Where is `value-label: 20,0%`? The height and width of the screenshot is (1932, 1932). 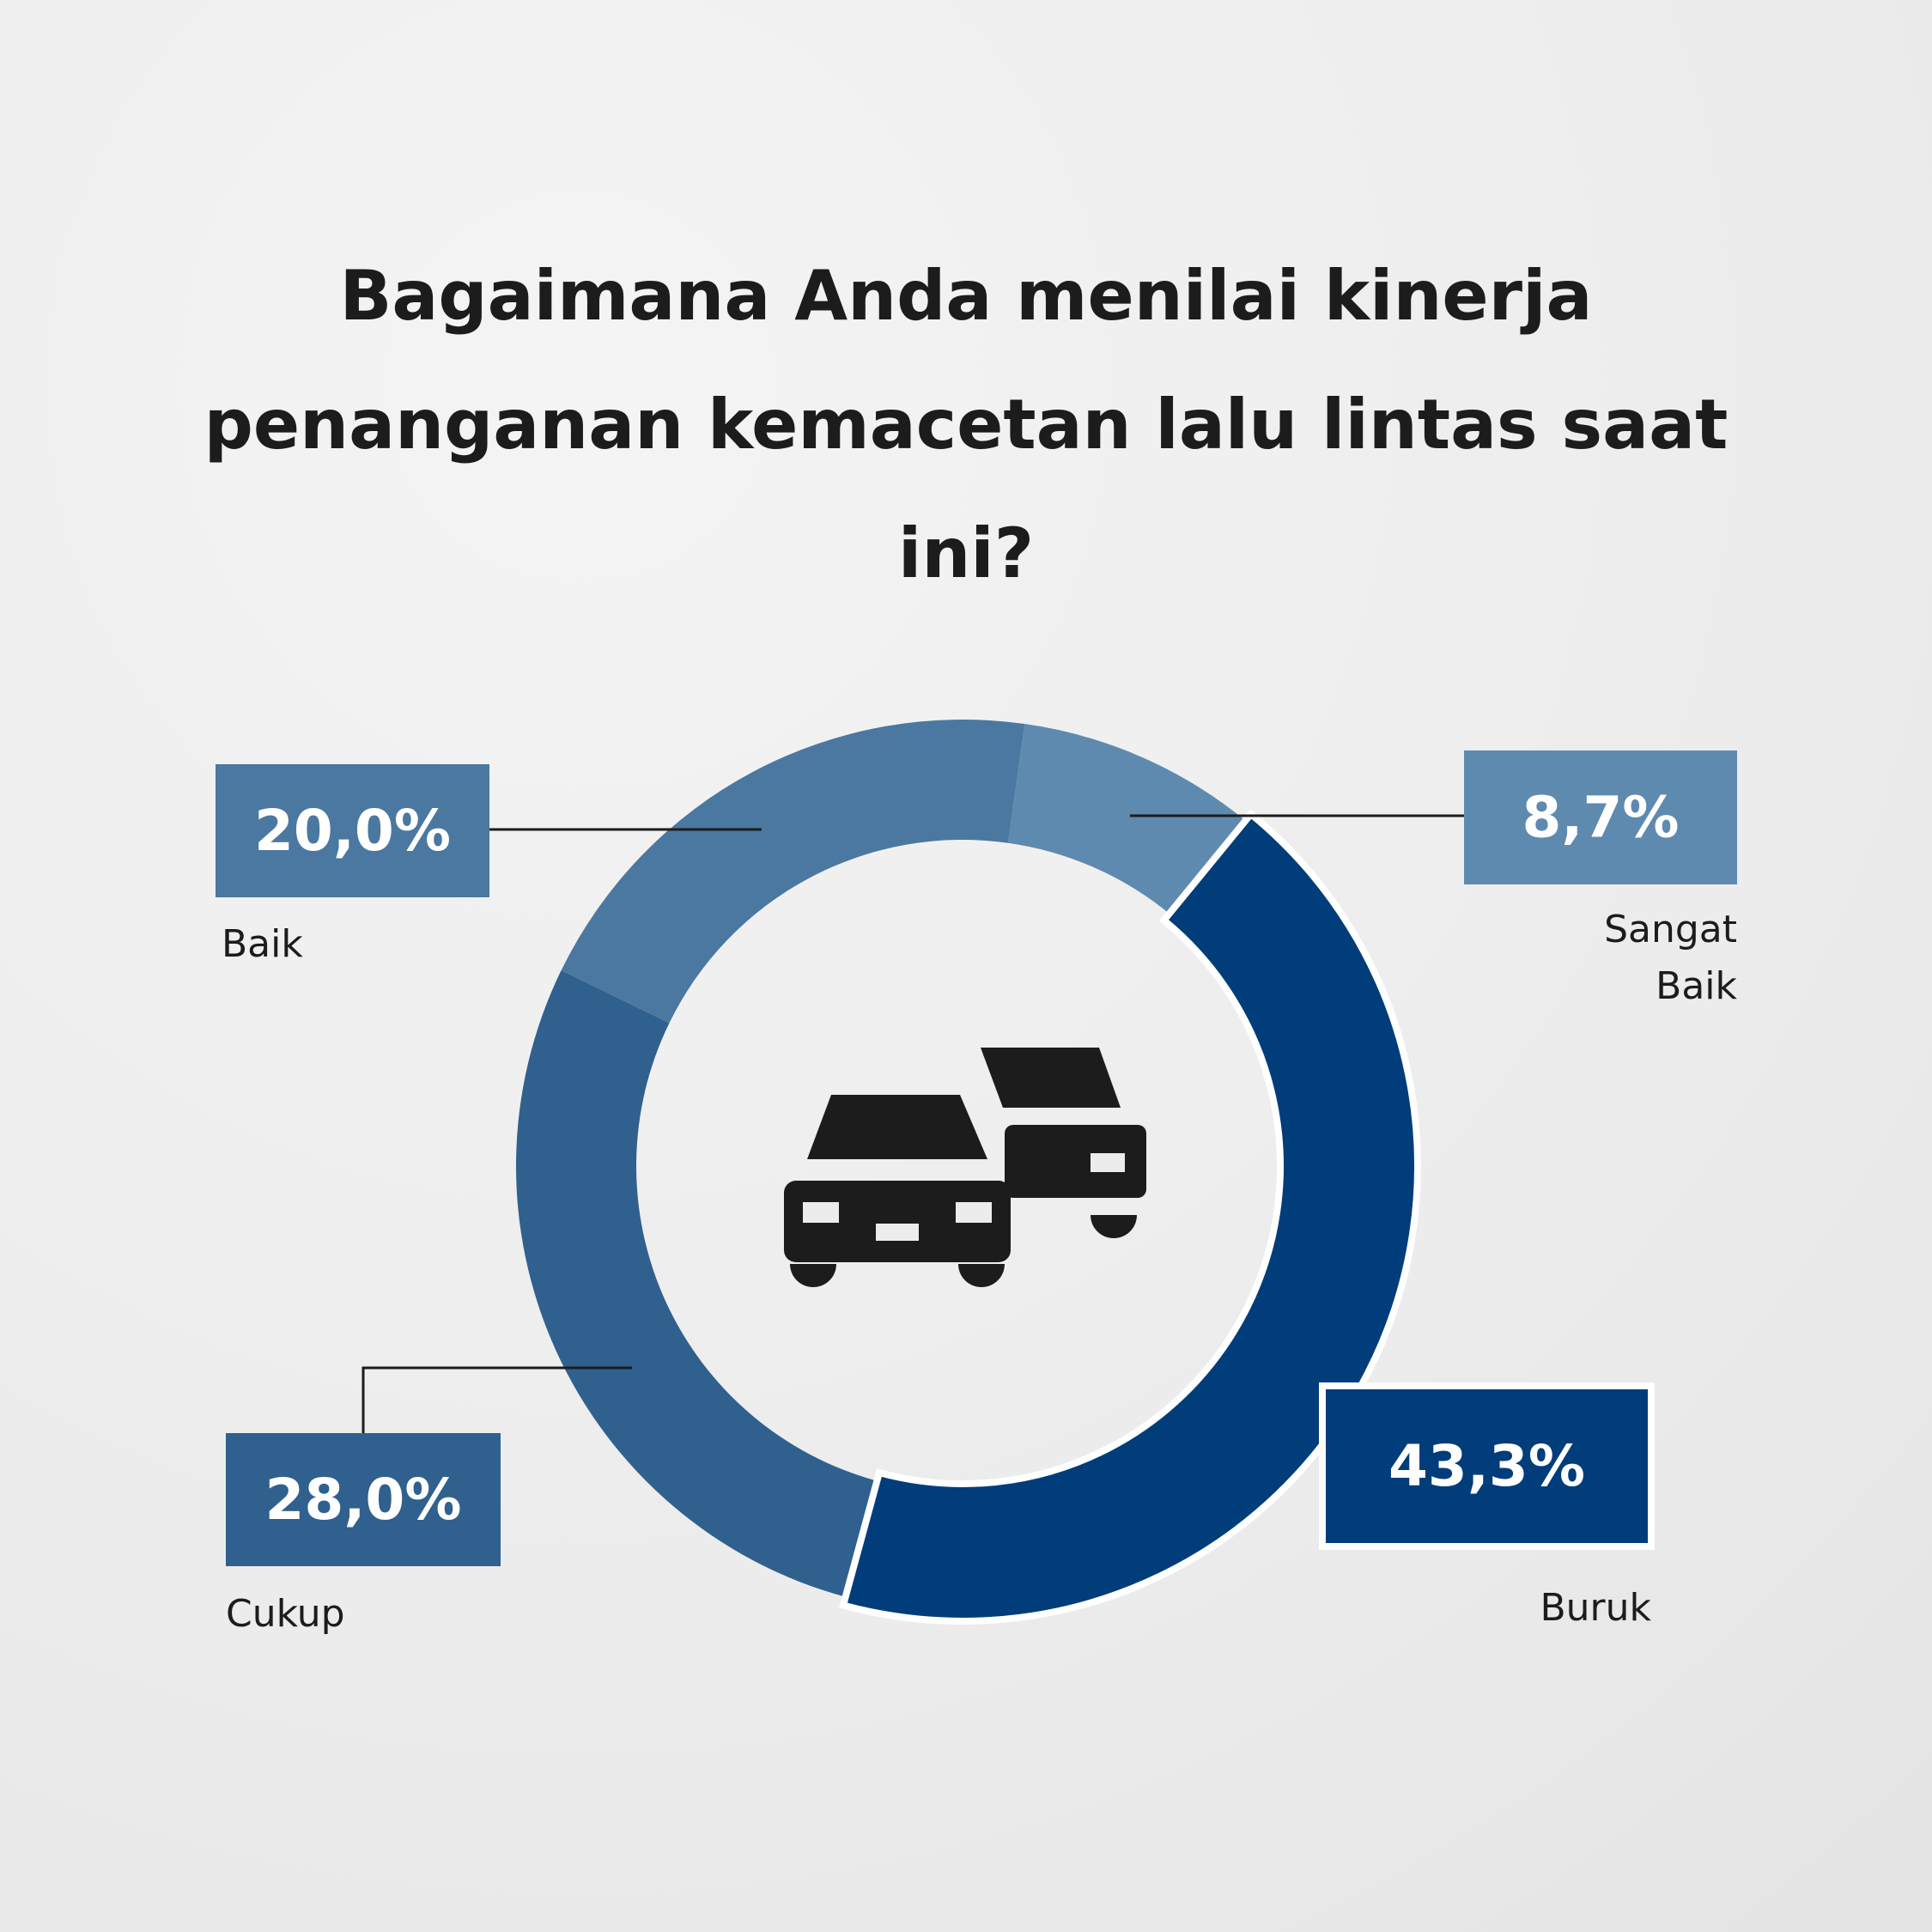
value-label: 20,0% is located at coordinates (353, 831).